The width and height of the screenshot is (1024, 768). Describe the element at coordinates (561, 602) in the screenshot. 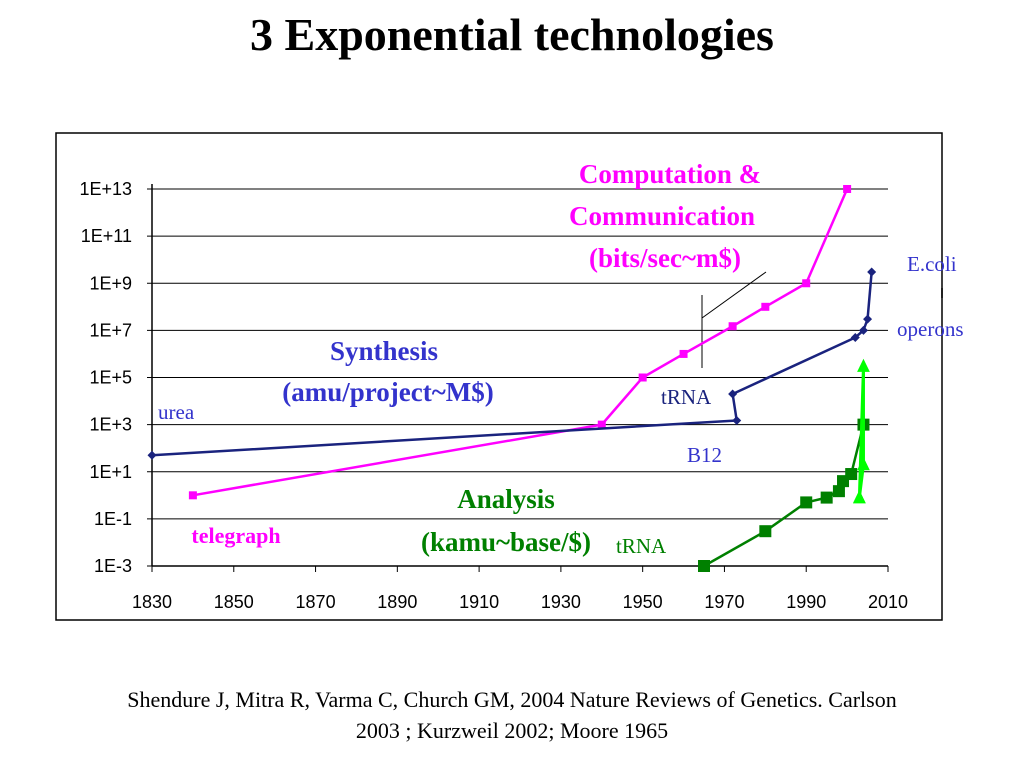

I see `x-tick-label: 1930` at that location.